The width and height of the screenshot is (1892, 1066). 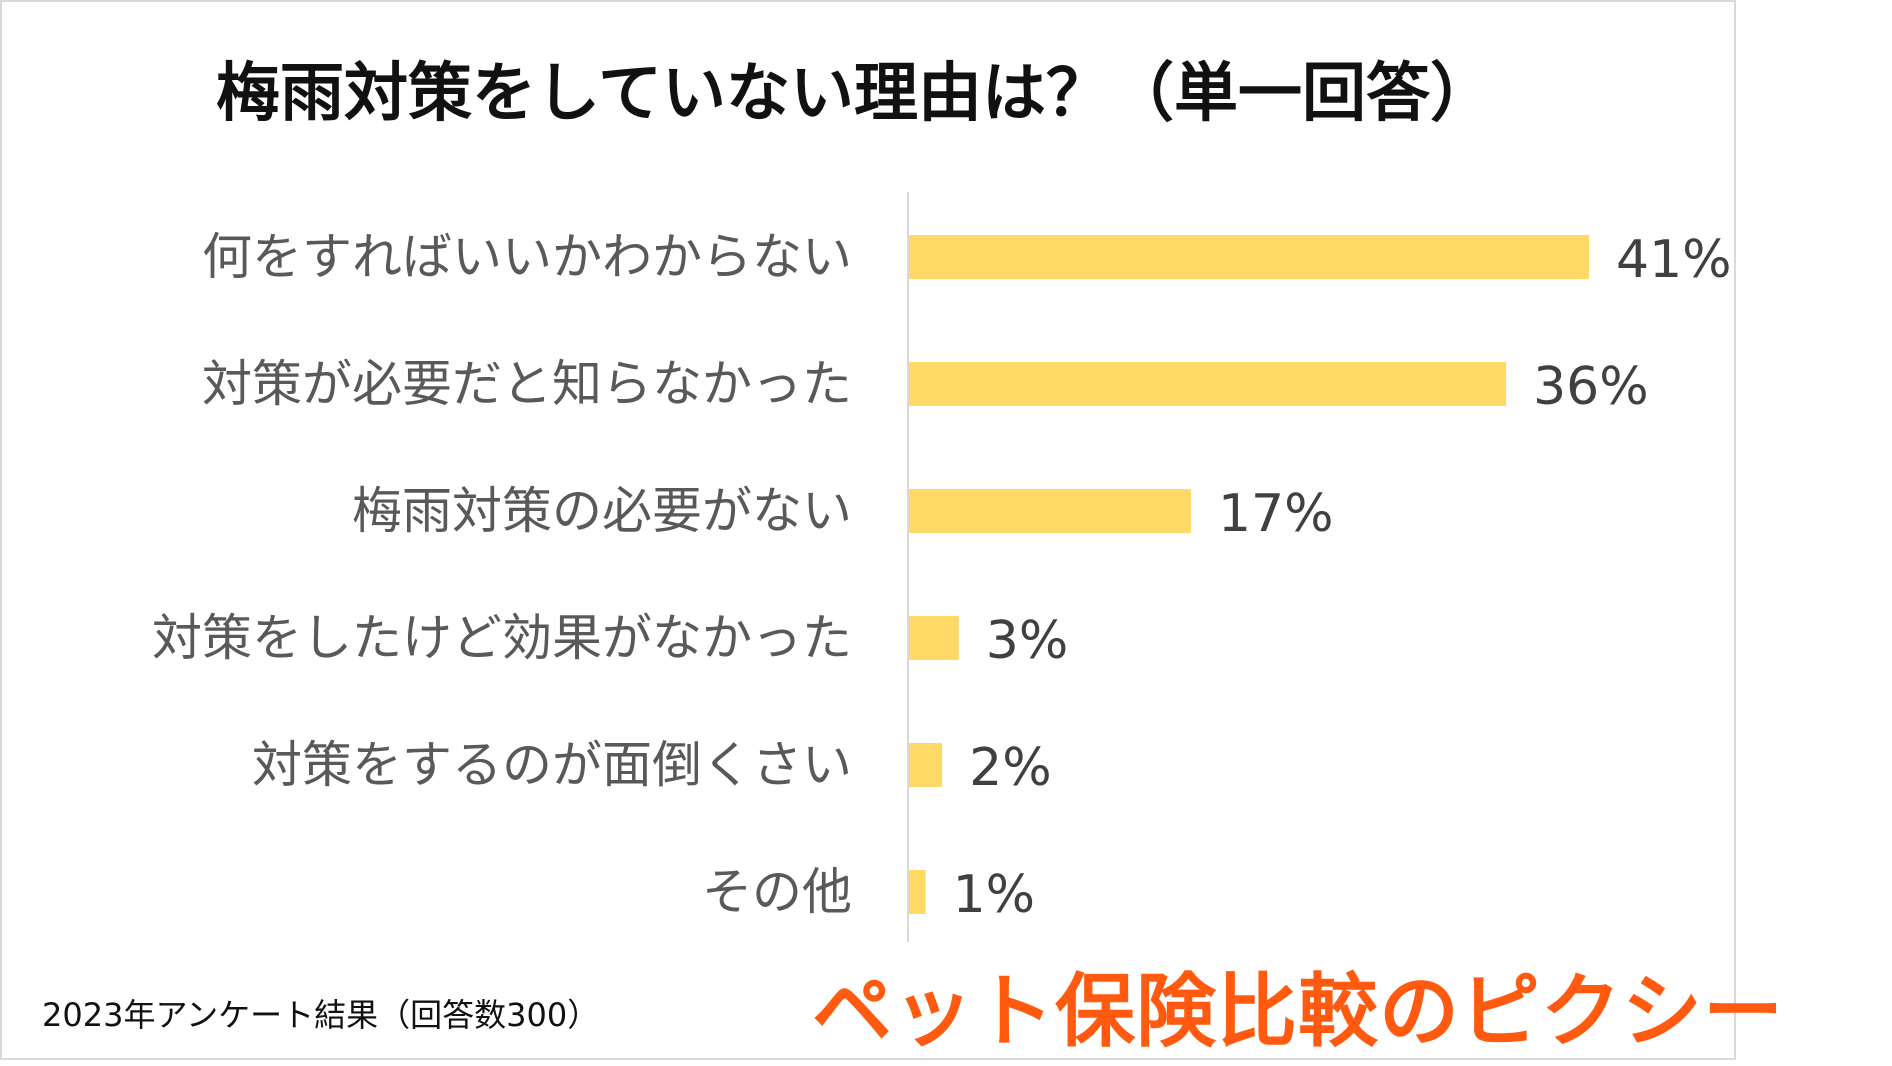 What do you see at coordinates (1010, 768) in the screenshot?
I see `data-label: 2%` at bounding box center [1010, 768].